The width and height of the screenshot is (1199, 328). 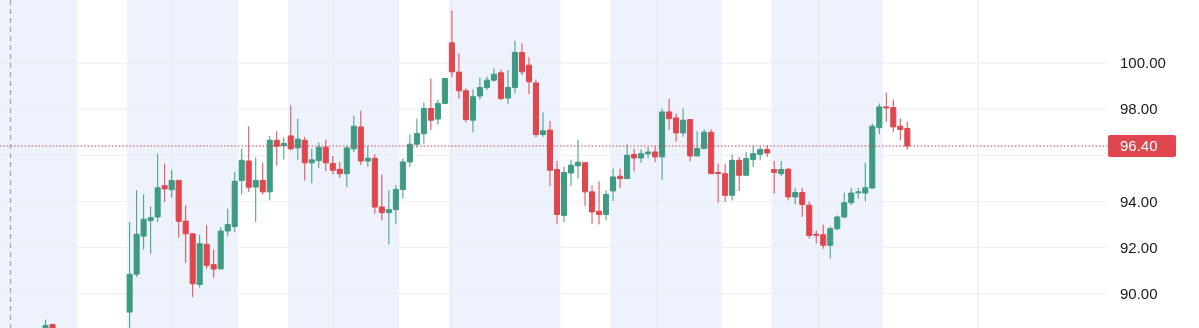 What do you see at coordinates (1139, 247) in the screenshot?
I see `y-tick-label: 92.00` at bounding box center [1139, 247].